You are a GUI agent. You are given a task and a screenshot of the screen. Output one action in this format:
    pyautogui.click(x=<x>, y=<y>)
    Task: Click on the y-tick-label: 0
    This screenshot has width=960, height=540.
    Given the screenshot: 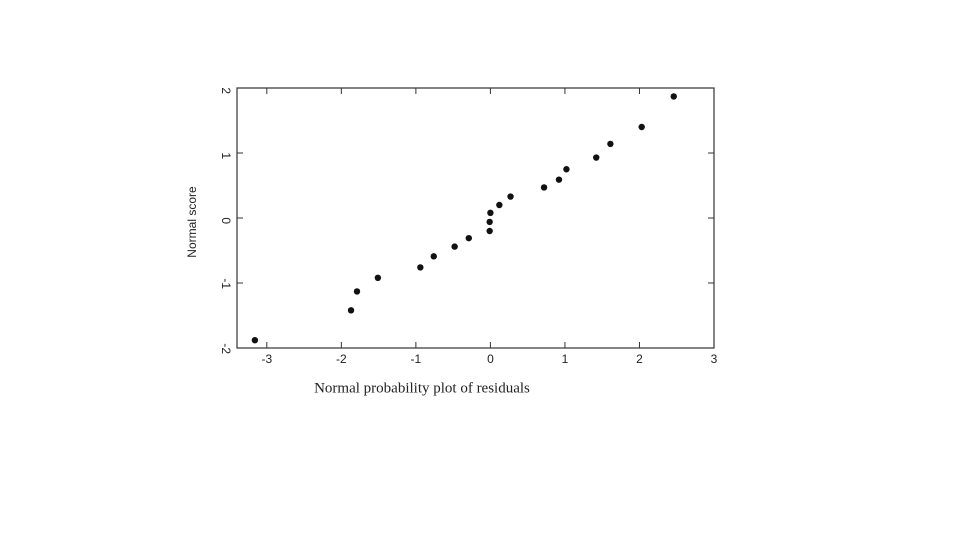 What is the action you would take?
    pyautogui.click(x=226, y=220)
    